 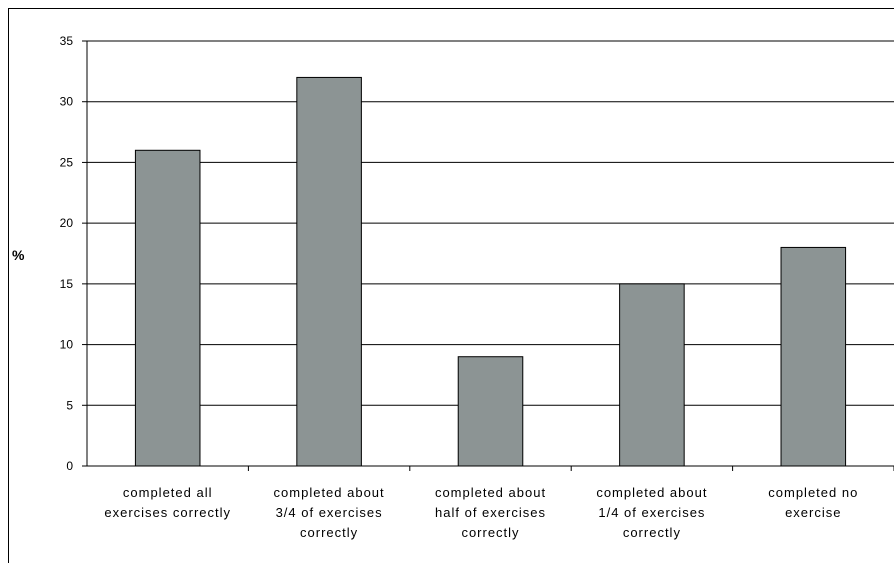 I want to click on x-tick-label: half of exercises, so click(x=490, y=512).